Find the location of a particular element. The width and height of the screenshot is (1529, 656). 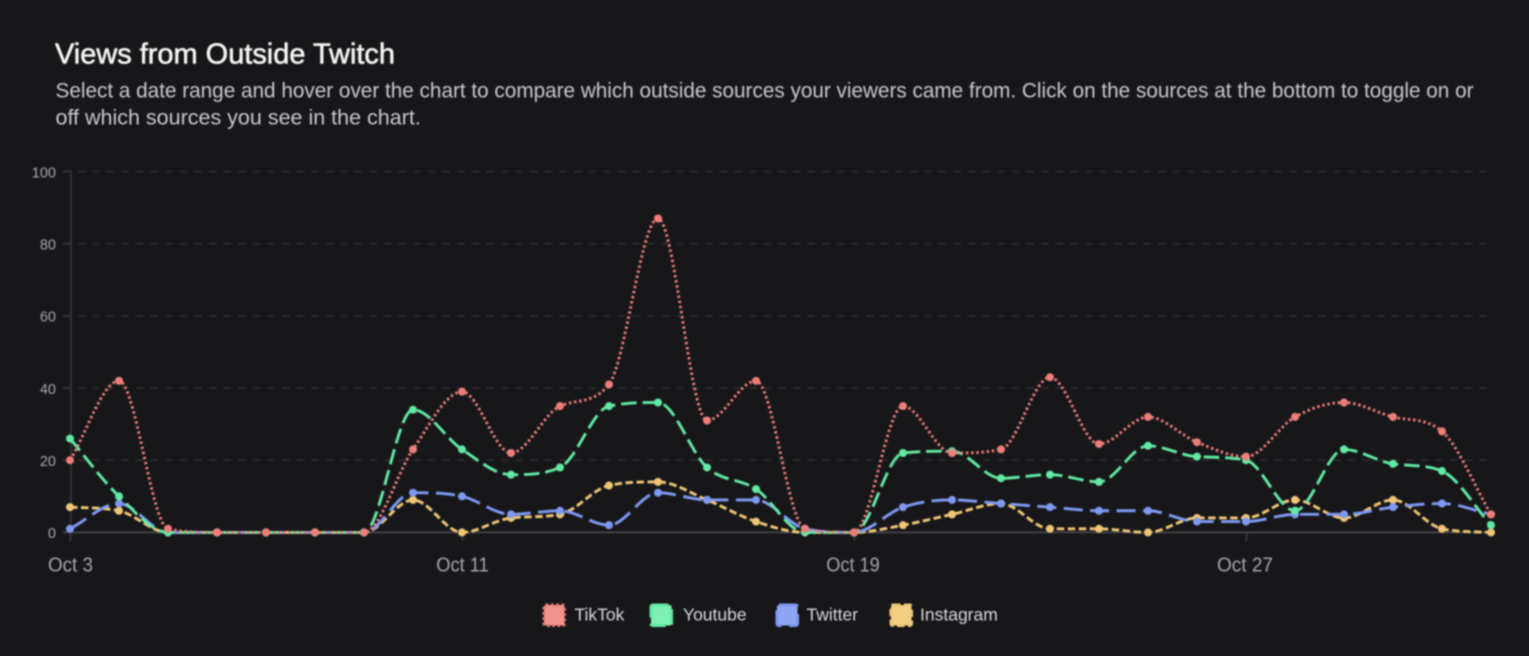

svg-text: Instagram is located at coordinates (959, 615).